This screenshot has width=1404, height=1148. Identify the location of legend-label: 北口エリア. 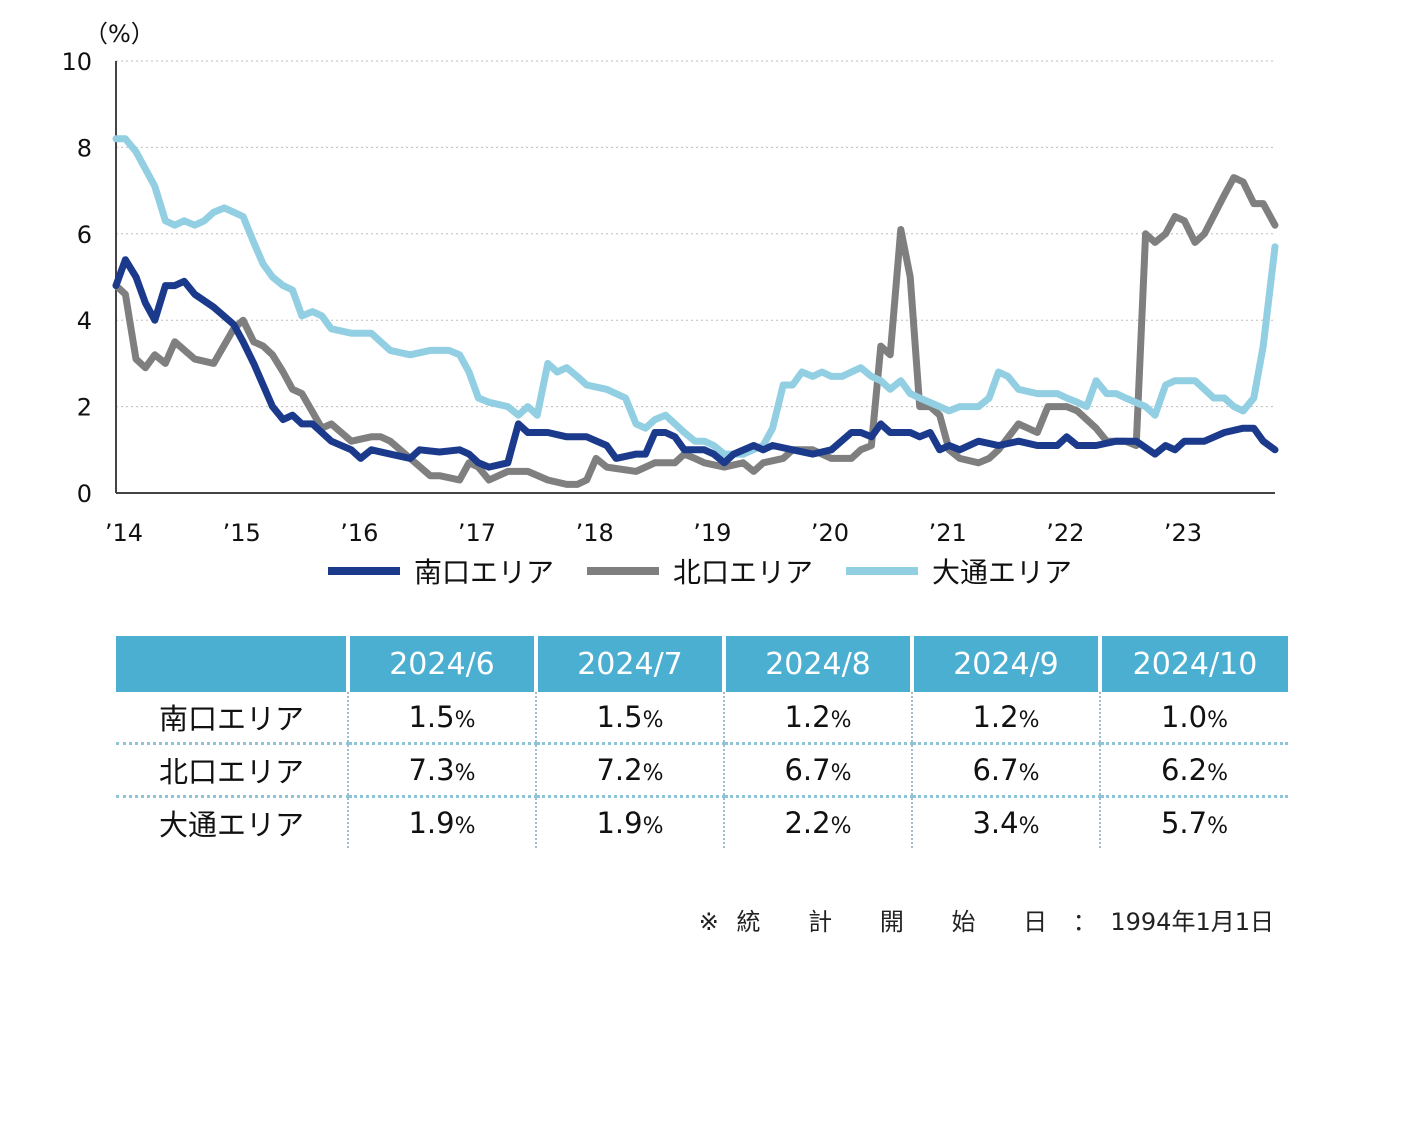
(743, 572).